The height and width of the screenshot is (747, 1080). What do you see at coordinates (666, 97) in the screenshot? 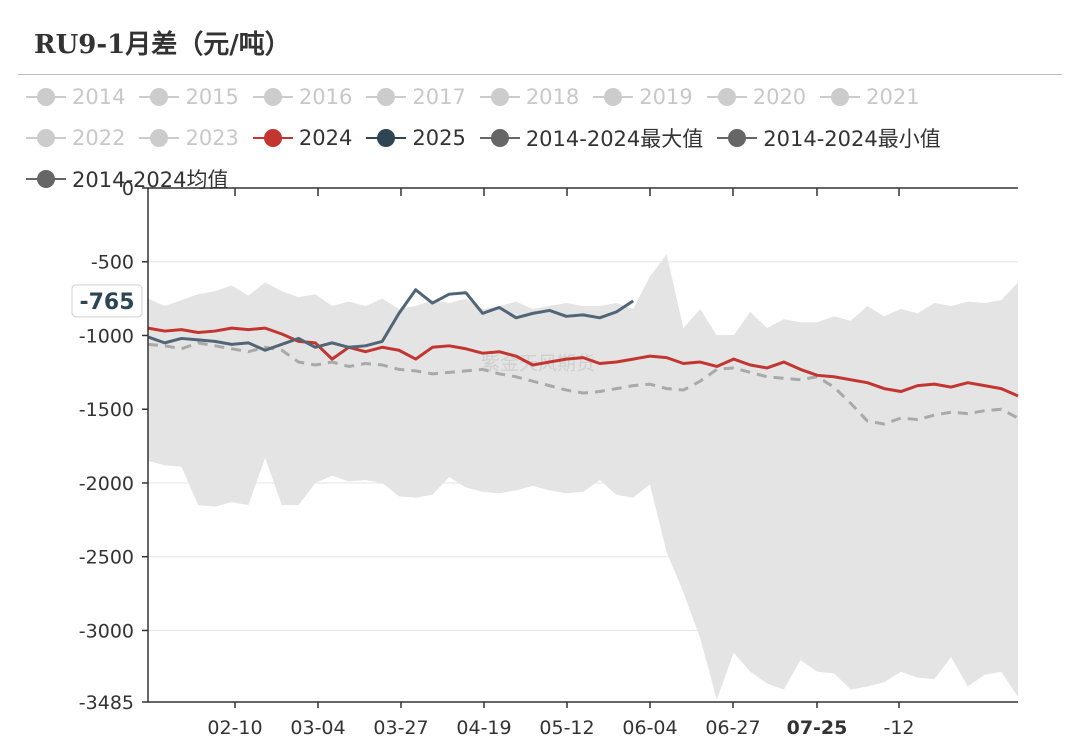
I see `legend-label: 2019` at bounding box center [666, 97].